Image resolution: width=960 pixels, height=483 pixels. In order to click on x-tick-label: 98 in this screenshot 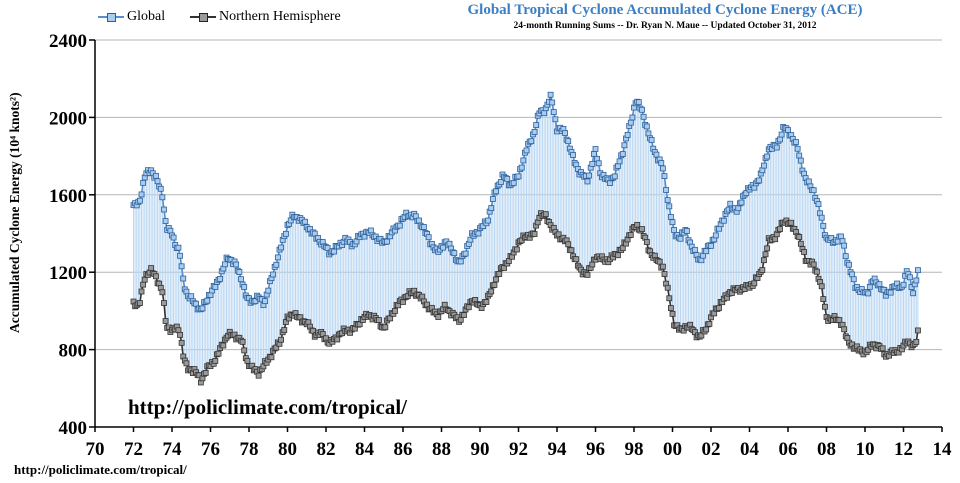, I will do `click(634, 449)`.